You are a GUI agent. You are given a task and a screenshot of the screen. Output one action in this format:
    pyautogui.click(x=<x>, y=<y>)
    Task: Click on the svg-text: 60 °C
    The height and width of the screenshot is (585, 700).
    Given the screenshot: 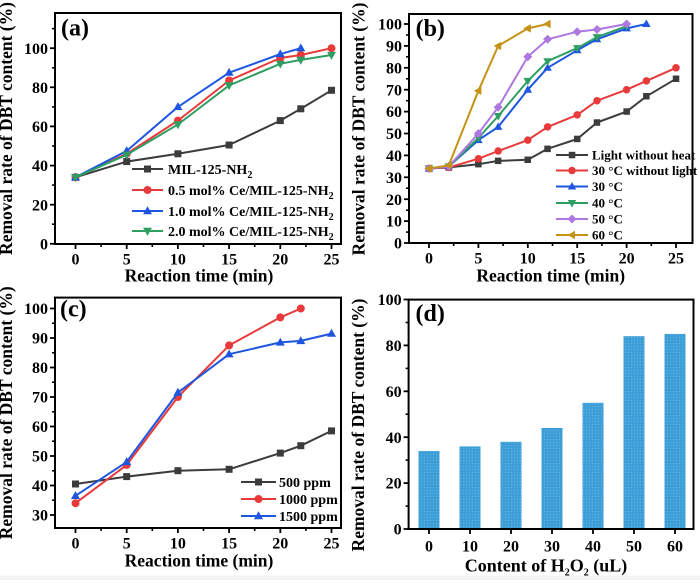 What is the action you would take?
    pyautogui.click(x=607, y=235)
    